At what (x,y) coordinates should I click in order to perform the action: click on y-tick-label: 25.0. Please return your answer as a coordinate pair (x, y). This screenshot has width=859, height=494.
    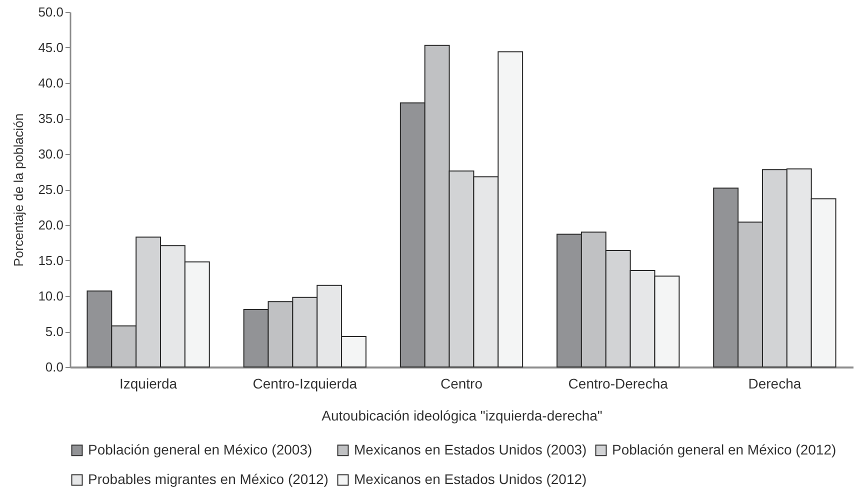
    Looking at the image, I should click on (51, 189).